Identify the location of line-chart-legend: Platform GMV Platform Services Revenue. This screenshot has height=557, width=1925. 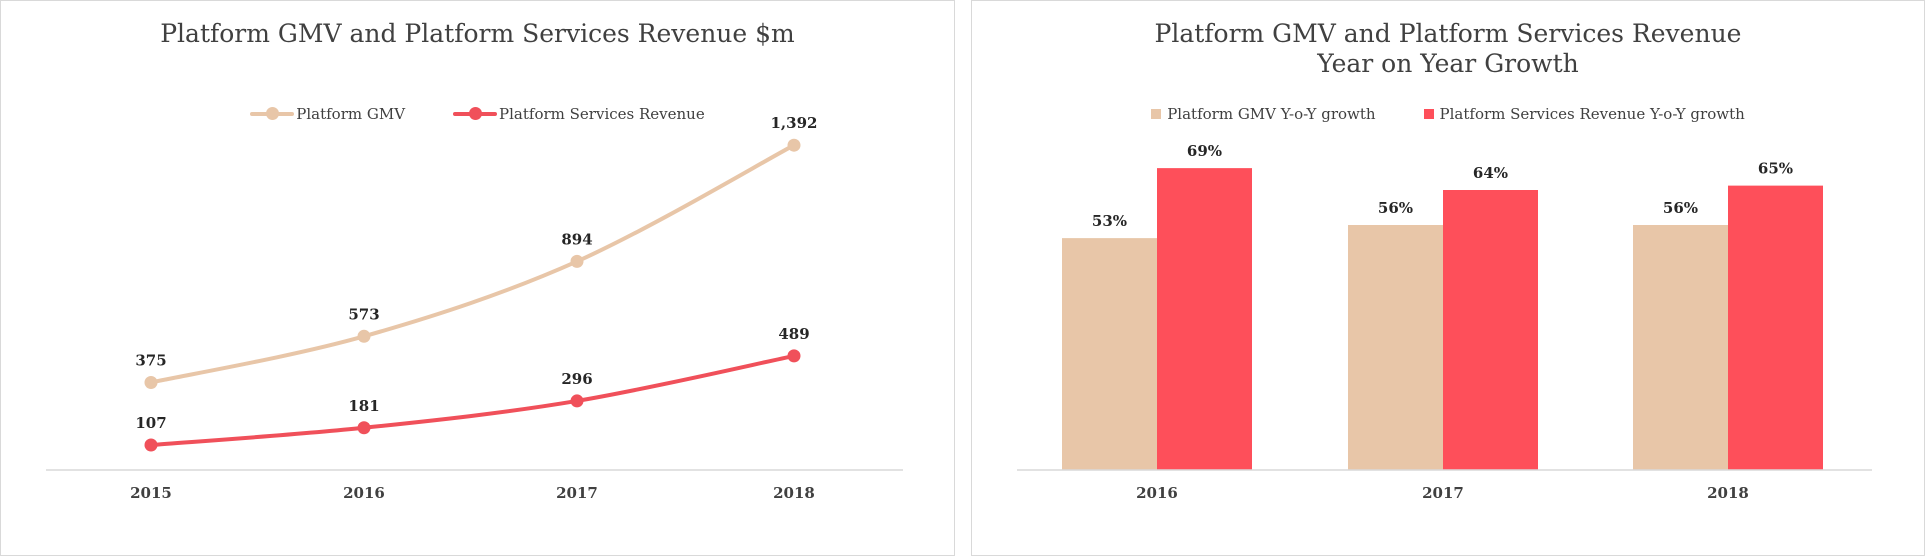
(477, 114).